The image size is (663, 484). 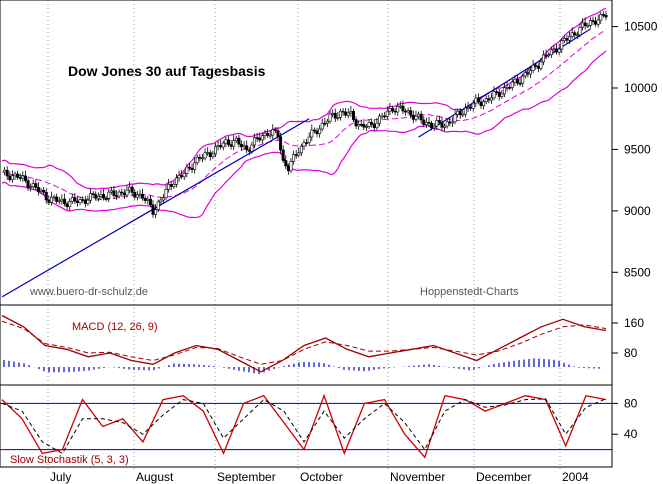 I want to click on macd-y-axis: 80 160, so click(x=628, y=338).